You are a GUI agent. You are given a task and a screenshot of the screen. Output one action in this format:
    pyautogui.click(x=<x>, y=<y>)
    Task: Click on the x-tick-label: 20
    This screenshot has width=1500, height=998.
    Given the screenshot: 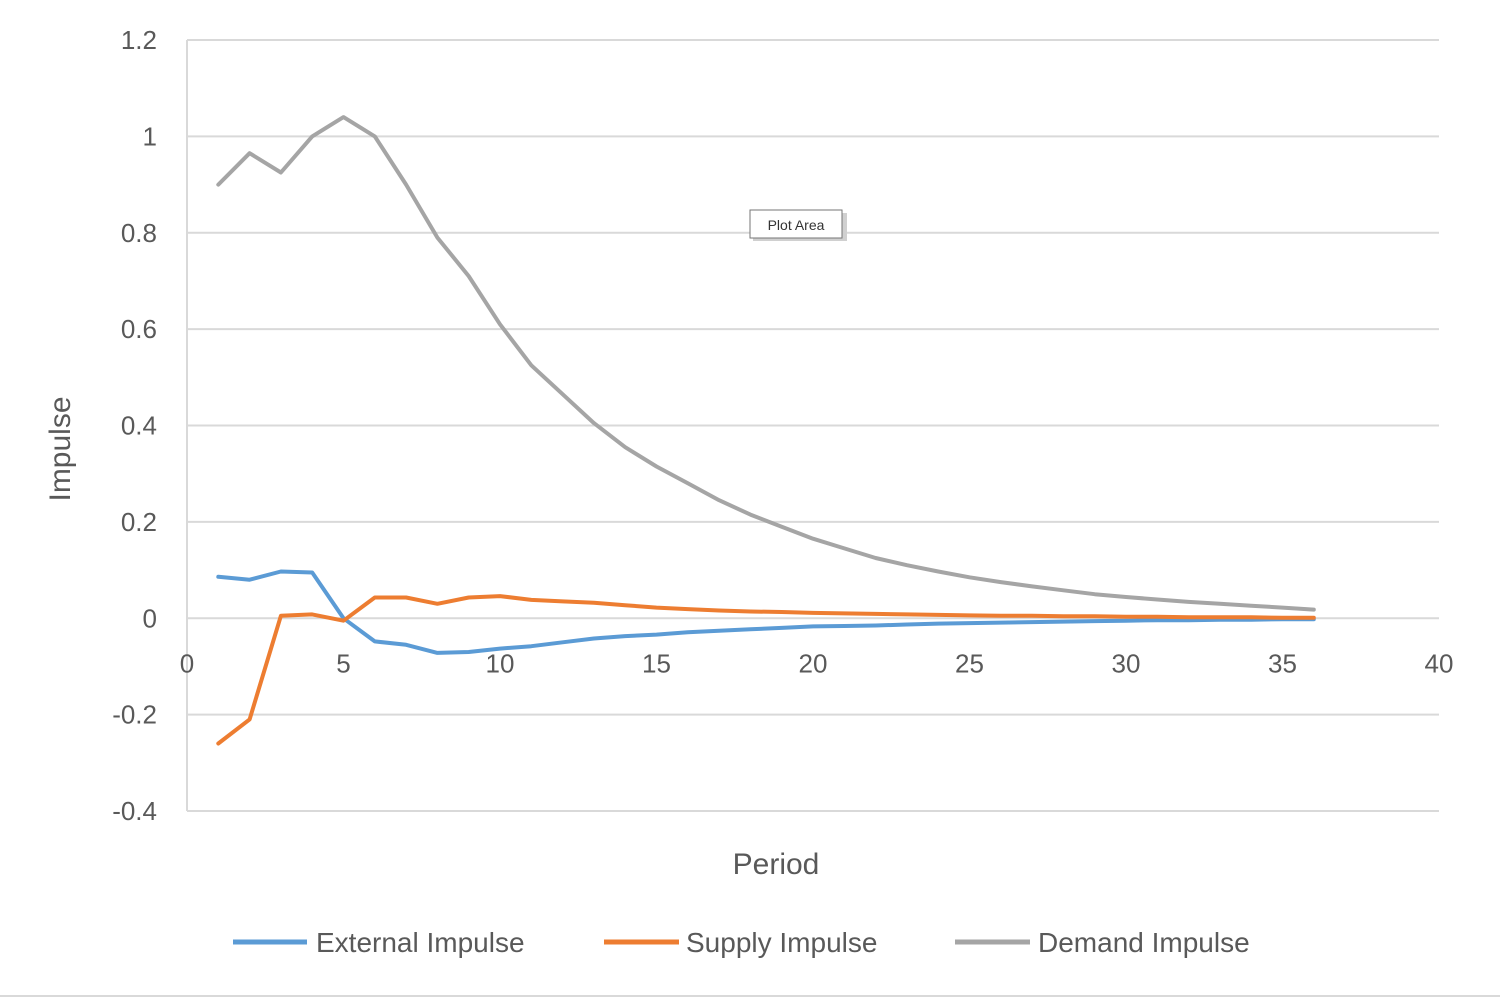 What is the action you would take?
    pyautogui.click(x=813, y=663)
    